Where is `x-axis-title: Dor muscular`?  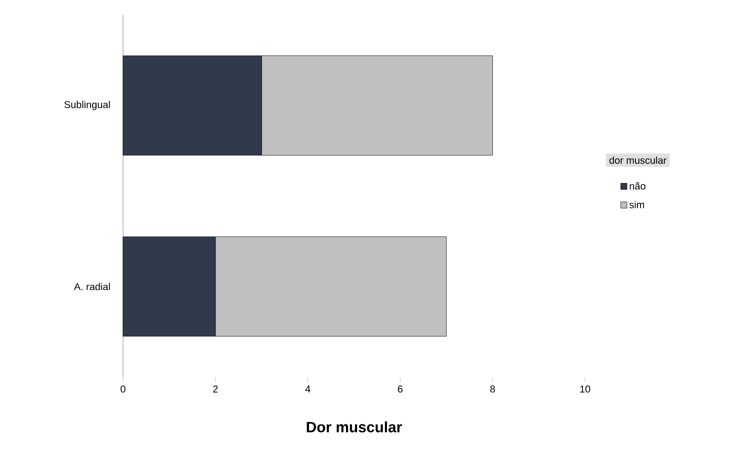
x-axis-title: Dor muscular is located at coordinates (354, 426).